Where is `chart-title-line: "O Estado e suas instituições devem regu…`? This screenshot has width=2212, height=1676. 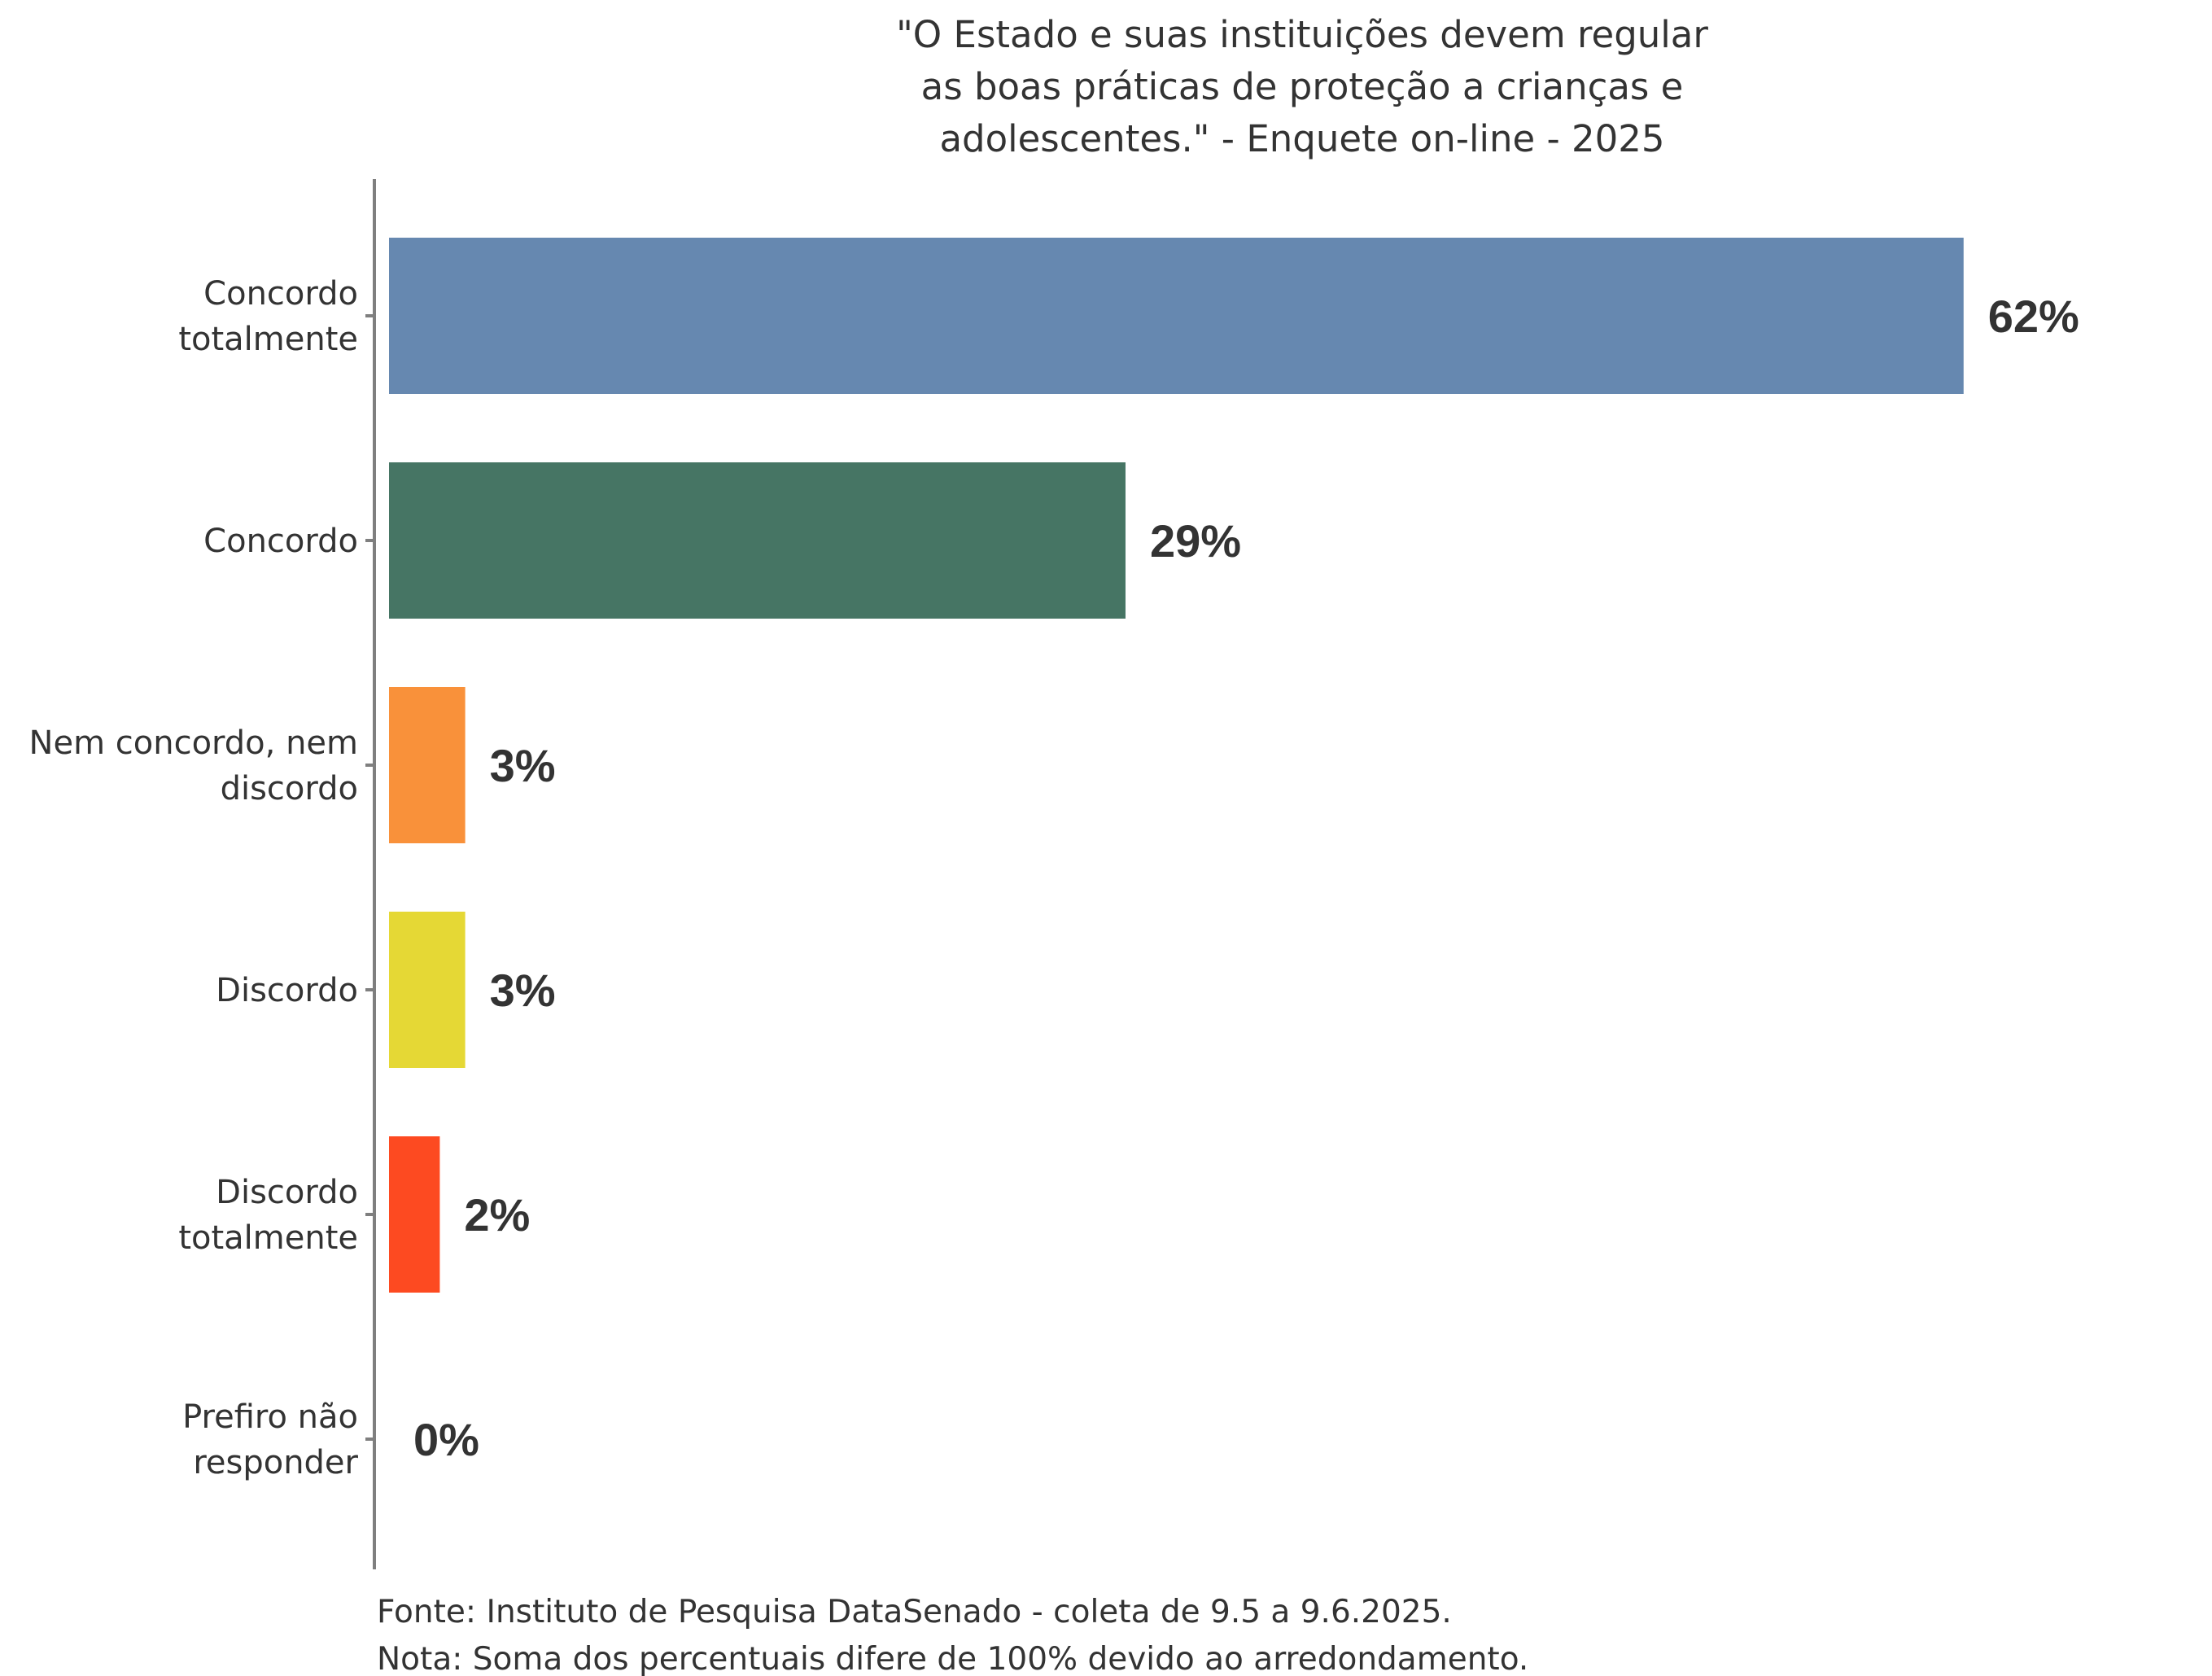 chart-title-line: "O Estado e suas instituições devem regu… is located at coordinates (1302, 35).